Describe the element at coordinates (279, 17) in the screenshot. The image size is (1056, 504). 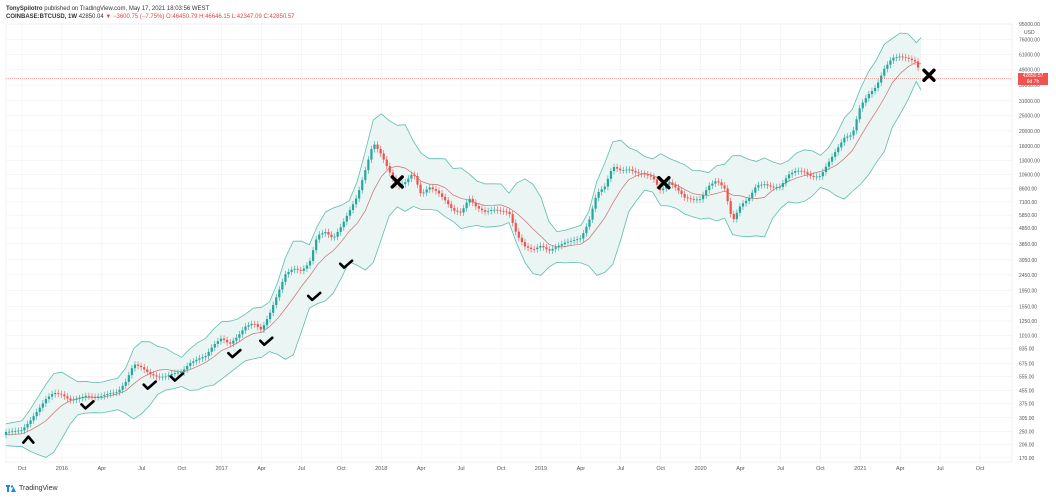
I see `ohlc-close: C:42850.57` at that location.